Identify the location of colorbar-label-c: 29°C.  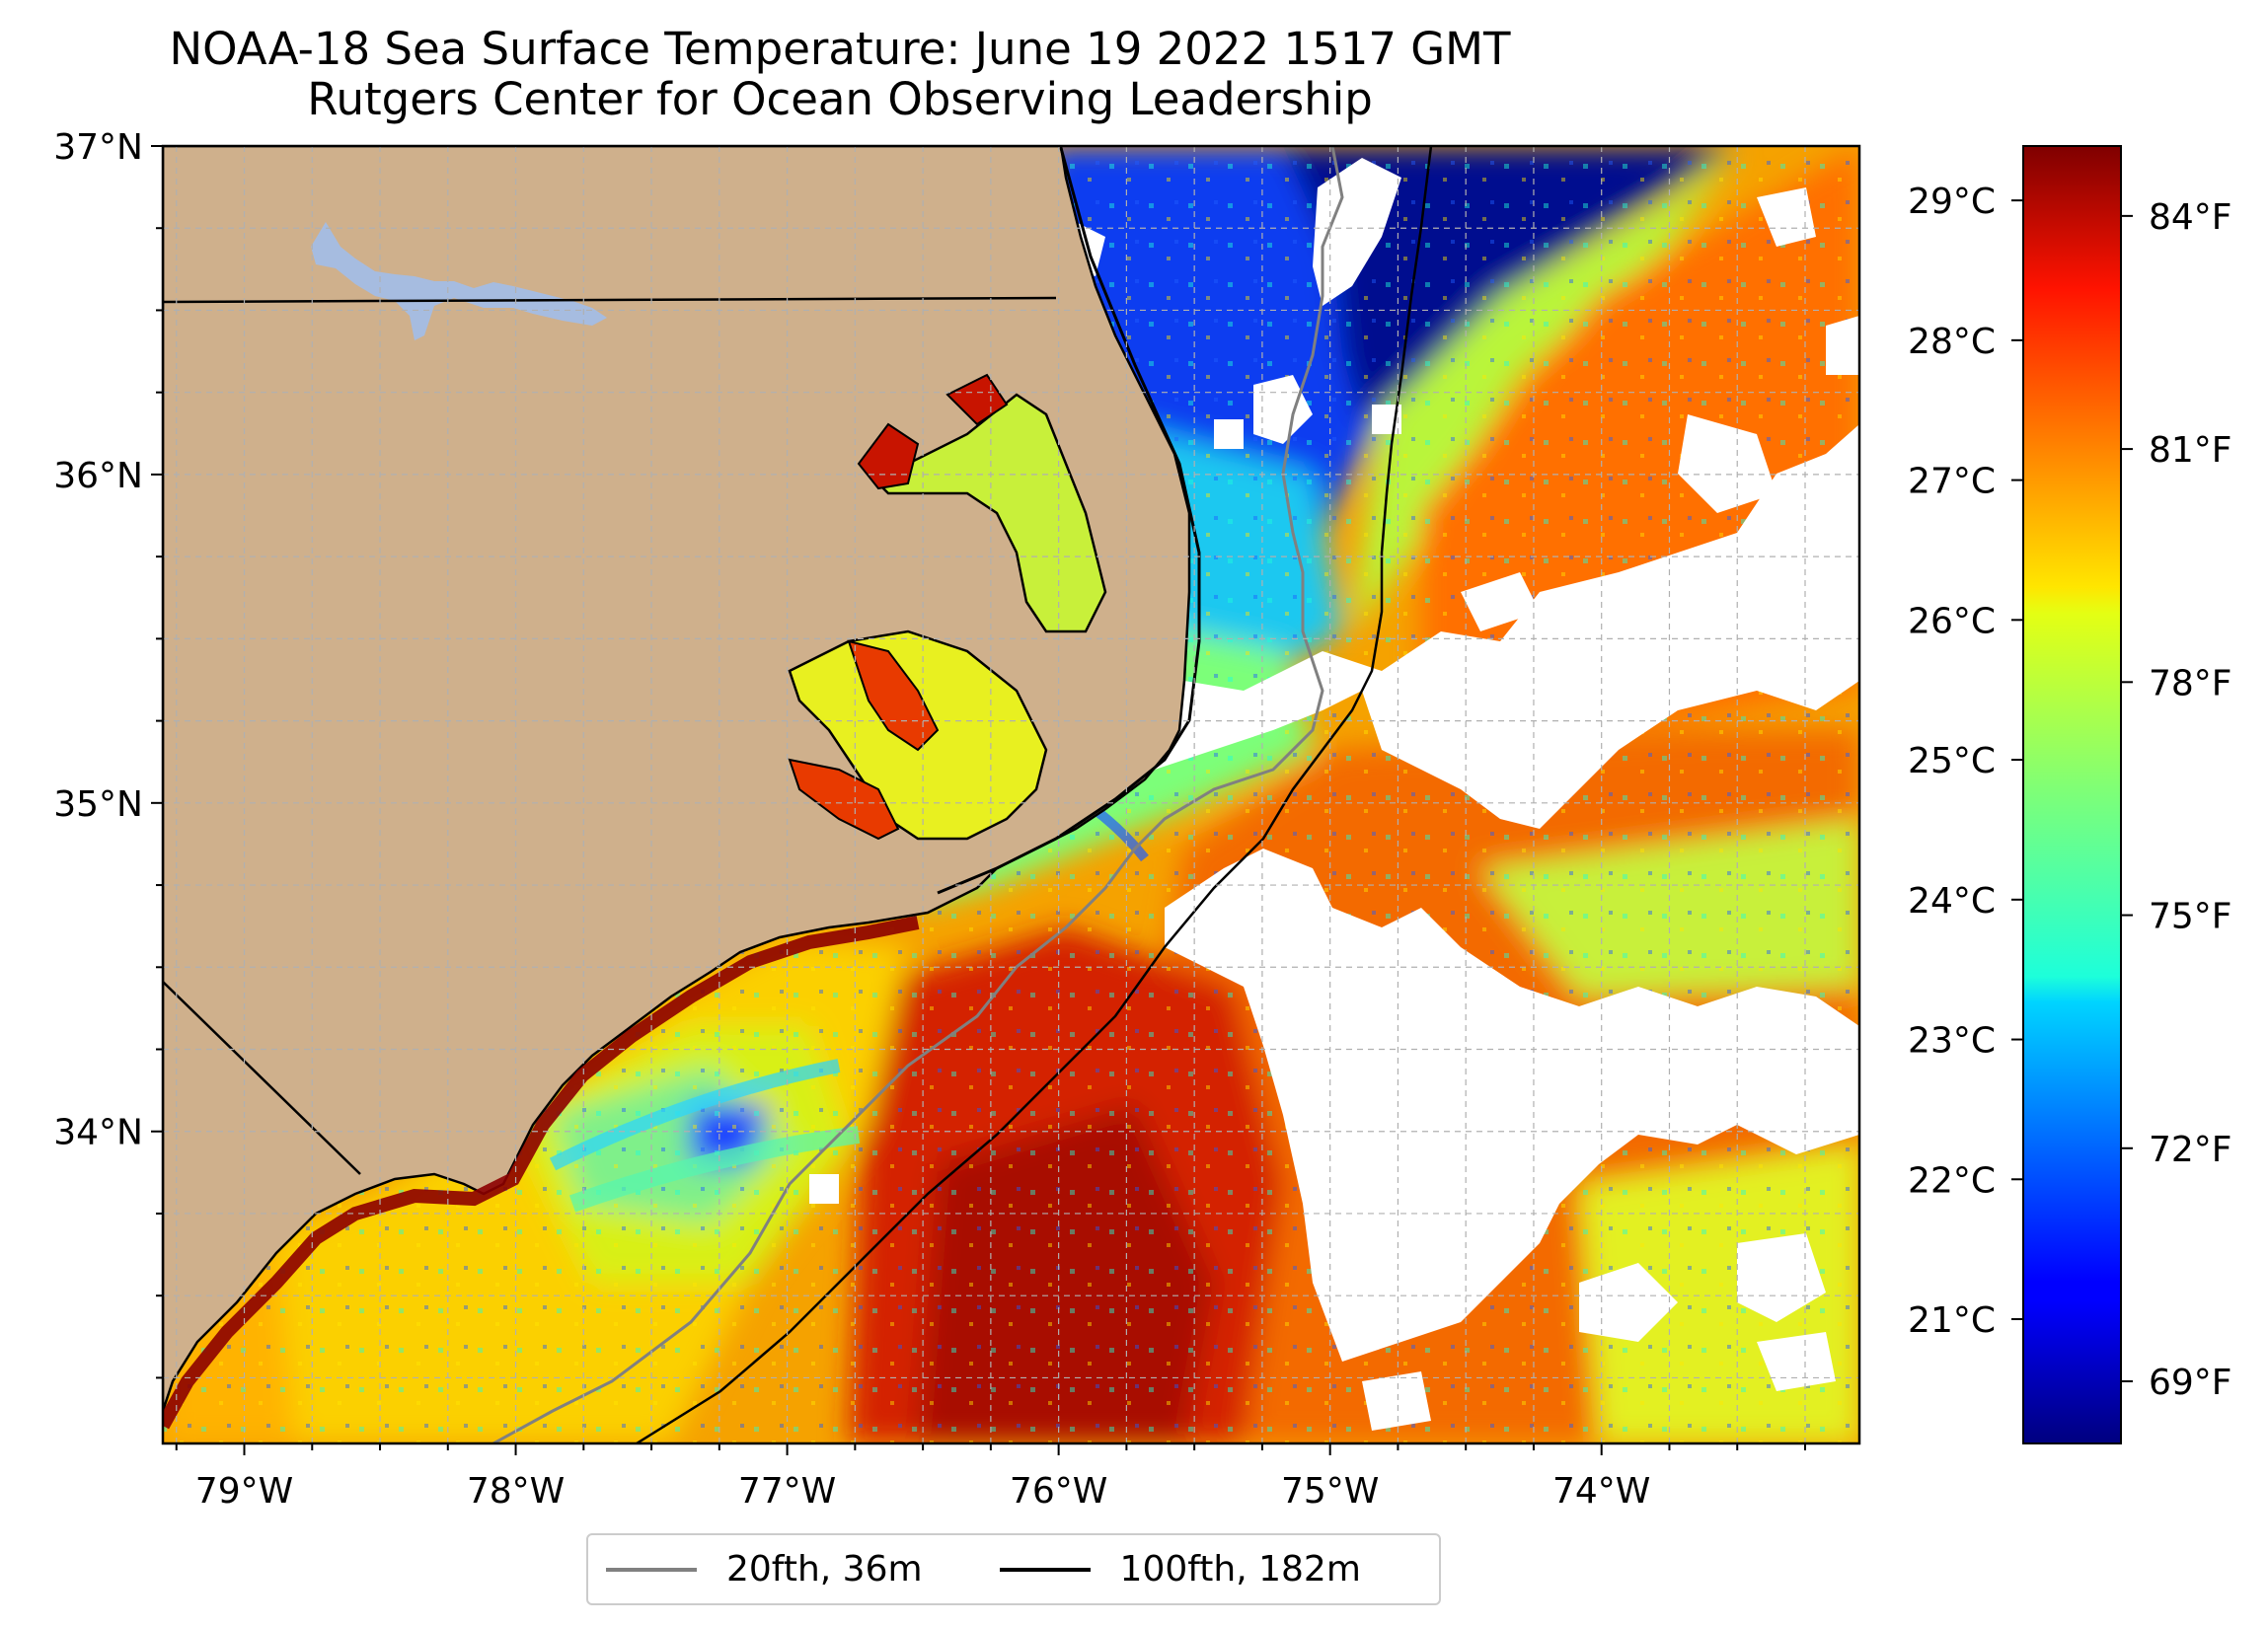
(1952, 202).